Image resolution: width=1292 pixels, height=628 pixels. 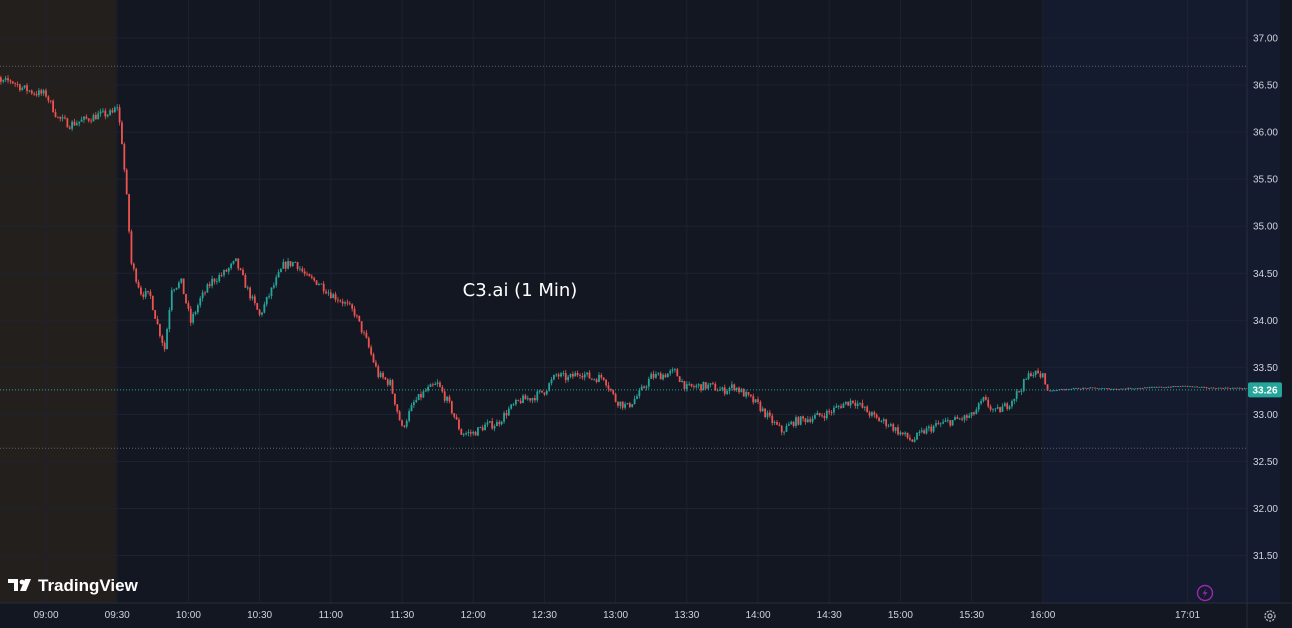 What do you see at coordinates (1270, 616) in the screenshot?
I see `settings-gear-icon` at bounding box center [1270, 616].